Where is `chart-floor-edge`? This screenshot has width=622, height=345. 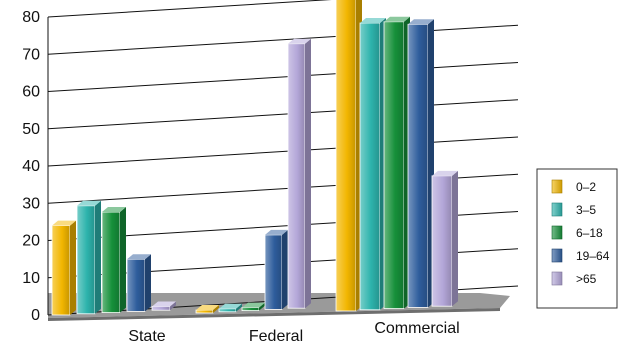 chart-floor-edge is located at coordinates (274, 314).